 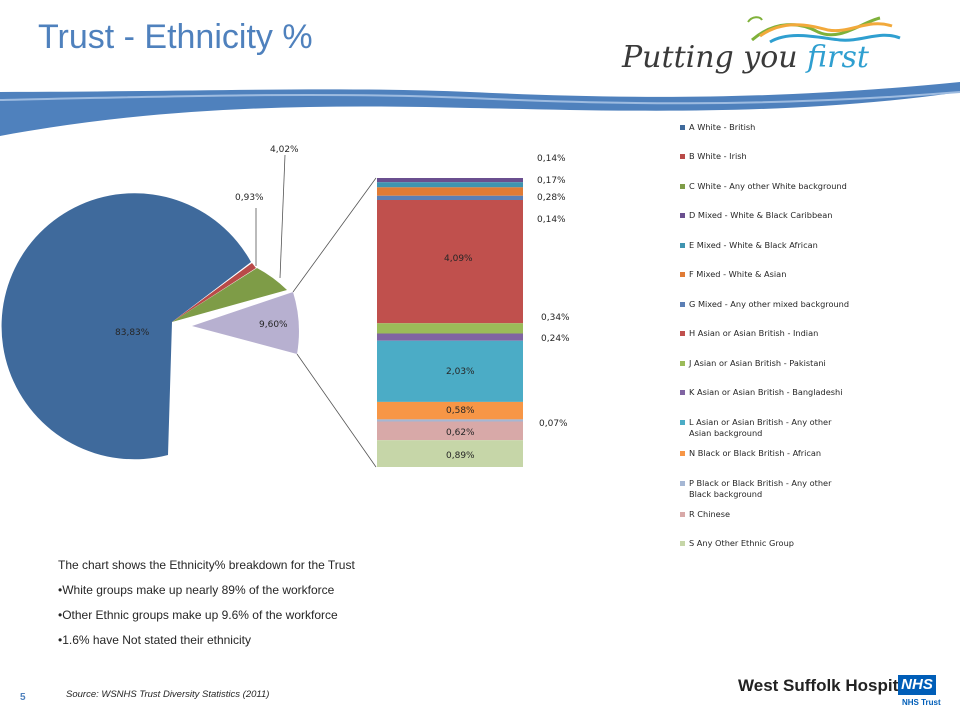 What do you see at coordinates (316, 311) in the screenshot?
I see `connector-lines` at bounding box center [316, 311].